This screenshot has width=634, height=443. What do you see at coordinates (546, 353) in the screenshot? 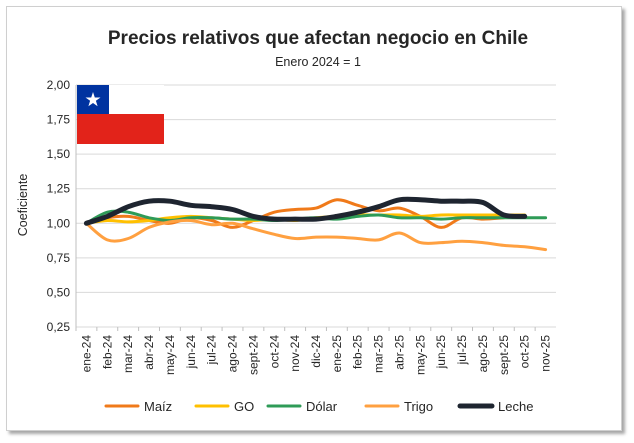
I see `x-tick-label: nov-25` at bounding box center [546, 353].